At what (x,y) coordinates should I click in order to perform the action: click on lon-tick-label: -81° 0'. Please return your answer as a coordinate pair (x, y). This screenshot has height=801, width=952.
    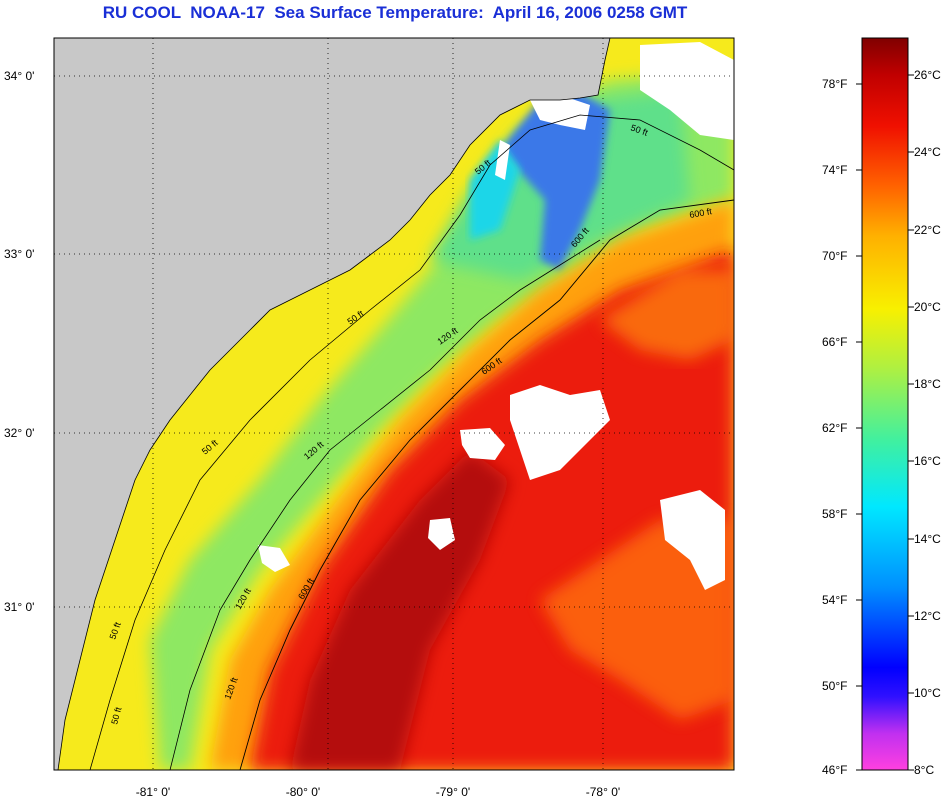
    Looking at the image, I should click on (153, 792).